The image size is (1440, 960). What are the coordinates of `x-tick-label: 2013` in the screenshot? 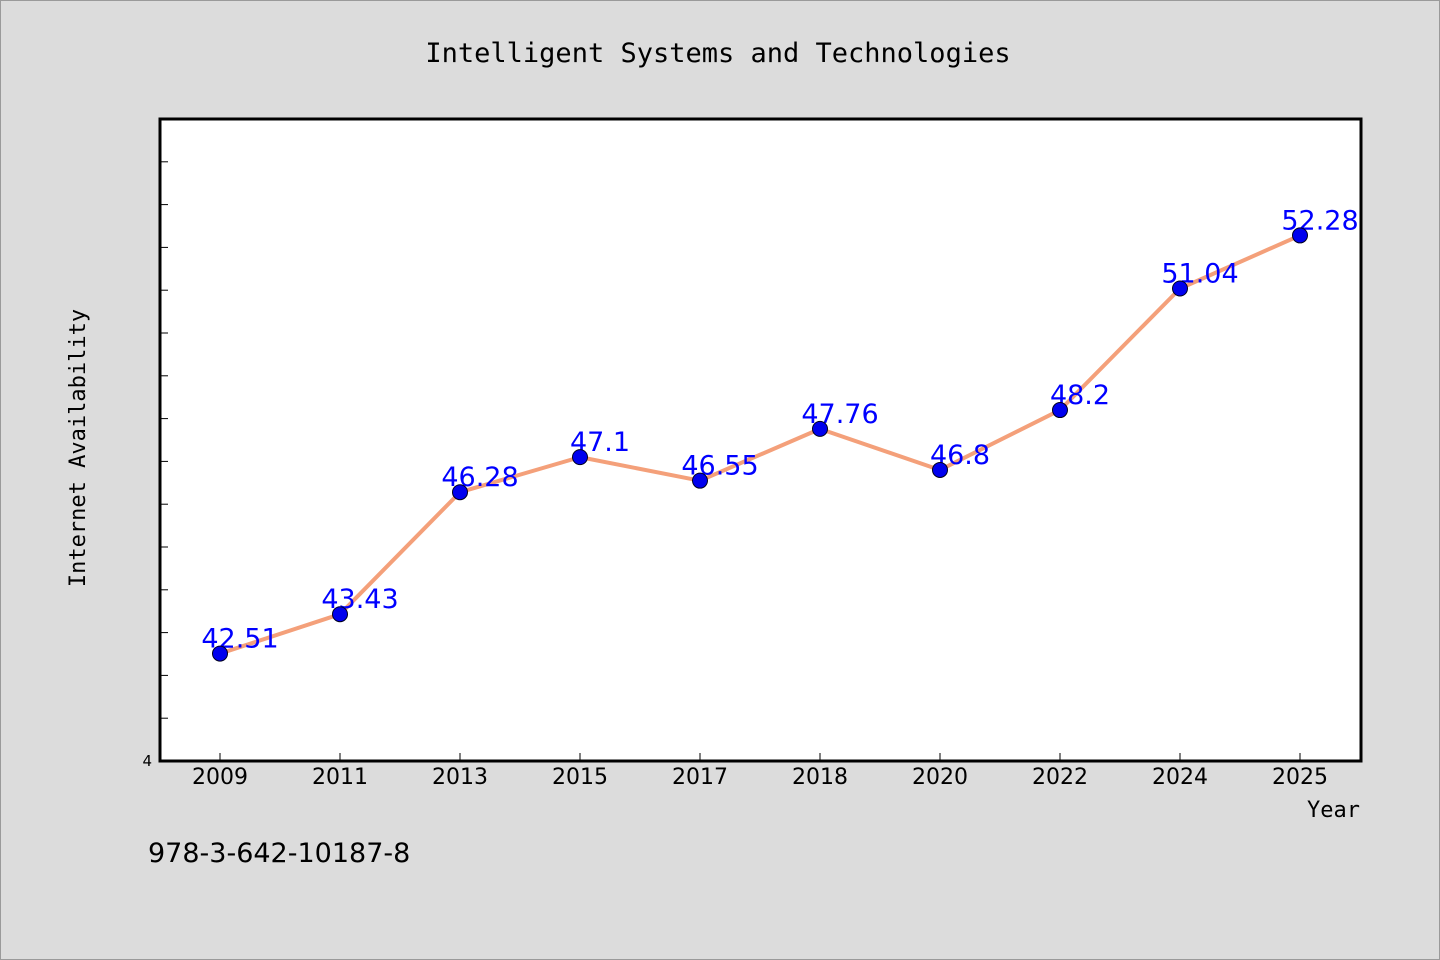 It's located at (460, 777).